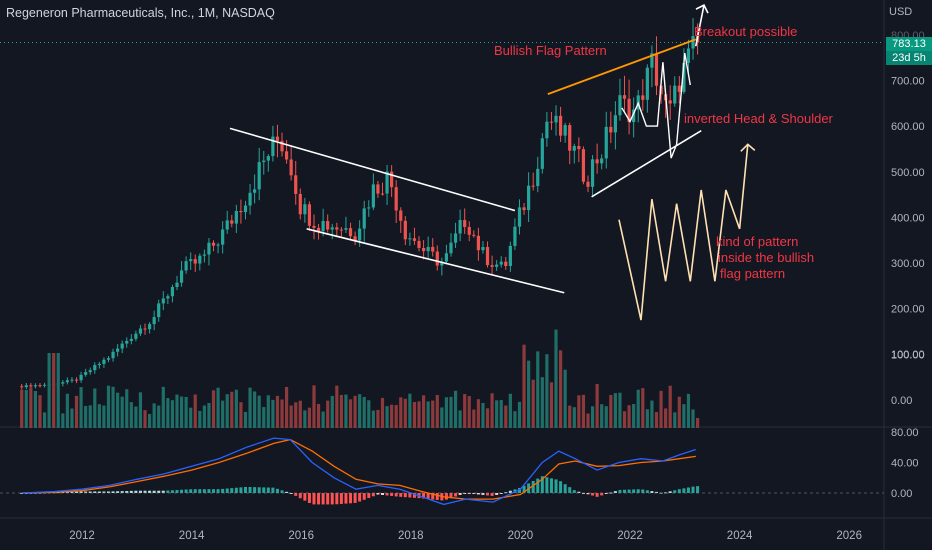 Image resolution: width=932 pixels, height=550 pixels. I want to click on time-tick-label: 2016, so click(301, 536).